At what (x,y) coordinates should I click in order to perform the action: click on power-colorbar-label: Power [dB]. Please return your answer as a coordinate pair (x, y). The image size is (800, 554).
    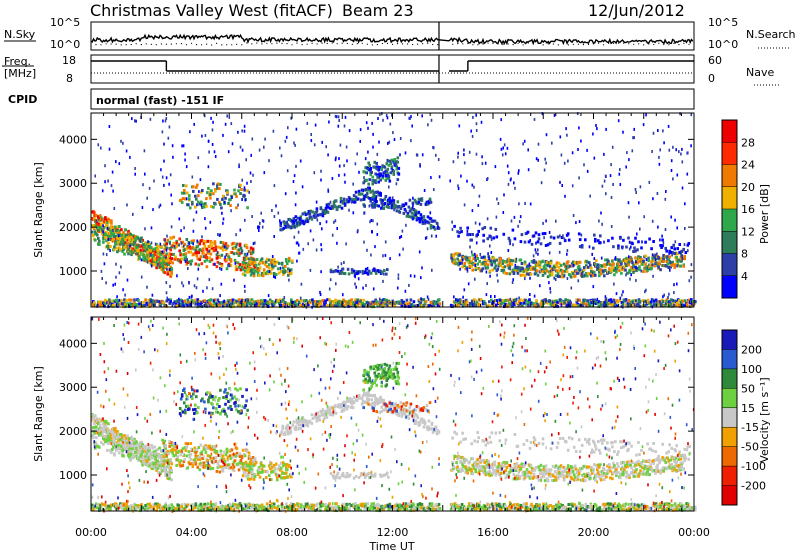
    Looking at the image, I should click on (764, 214).